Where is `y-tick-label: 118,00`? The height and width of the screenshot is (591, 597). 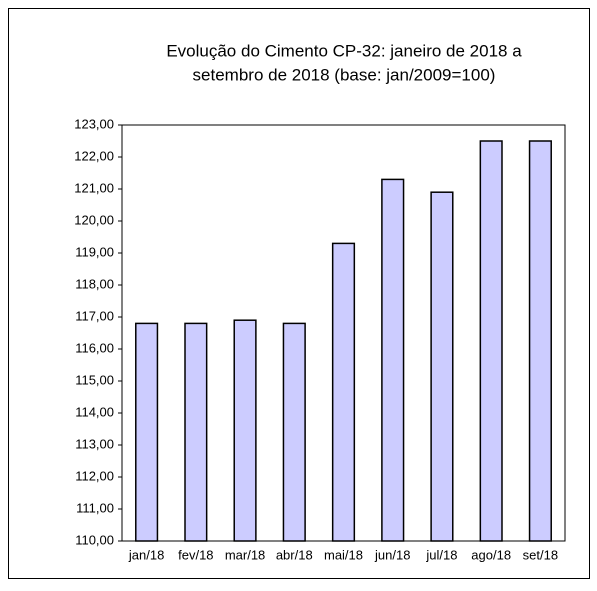 y-tick-label: 118,00 is located at coordinates (94, 283).